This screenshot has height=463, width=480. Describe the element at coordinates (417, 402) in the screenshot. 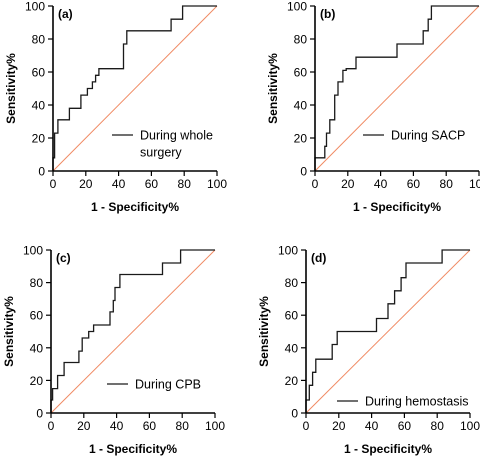

I see `legend-label: During hemostasis` at that location.